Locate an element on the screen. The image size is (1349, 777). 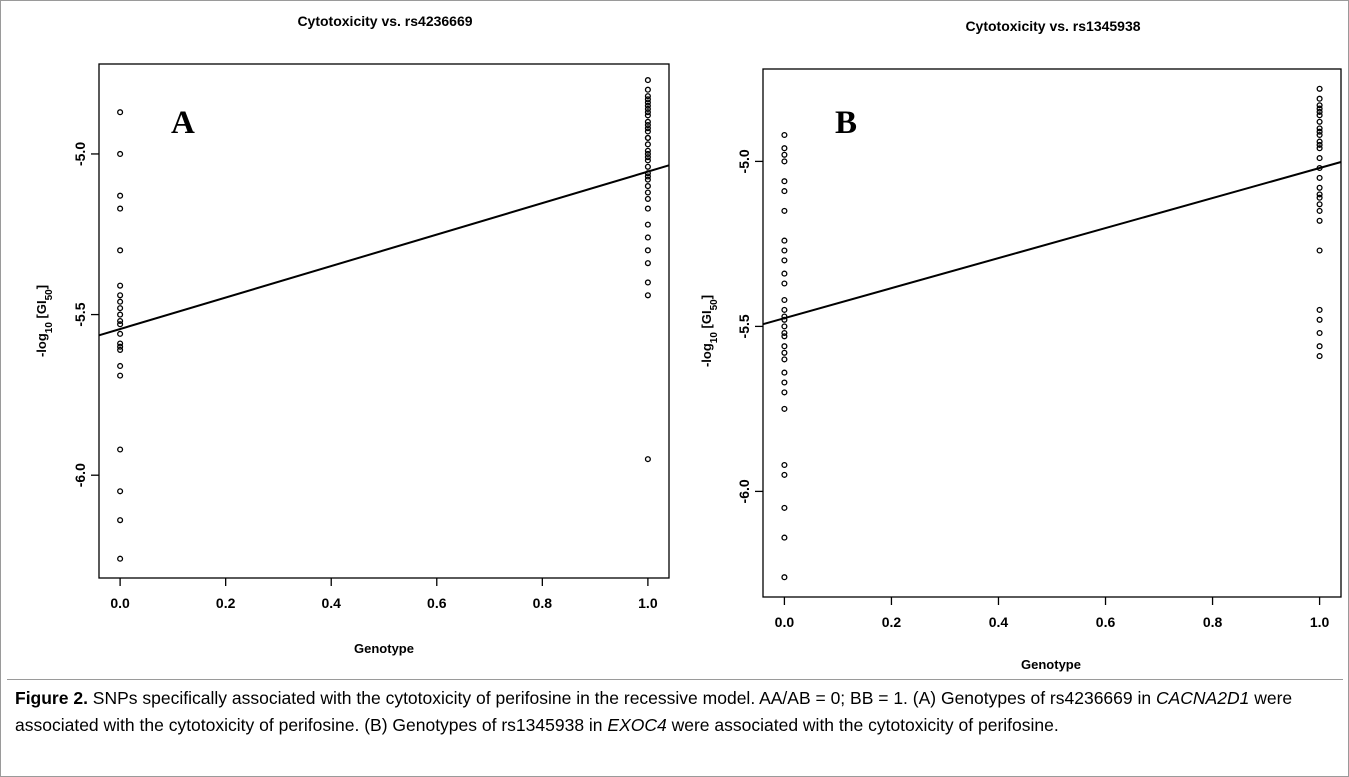
y-tick-label: -6.0 is located at coordinates (744, 491).